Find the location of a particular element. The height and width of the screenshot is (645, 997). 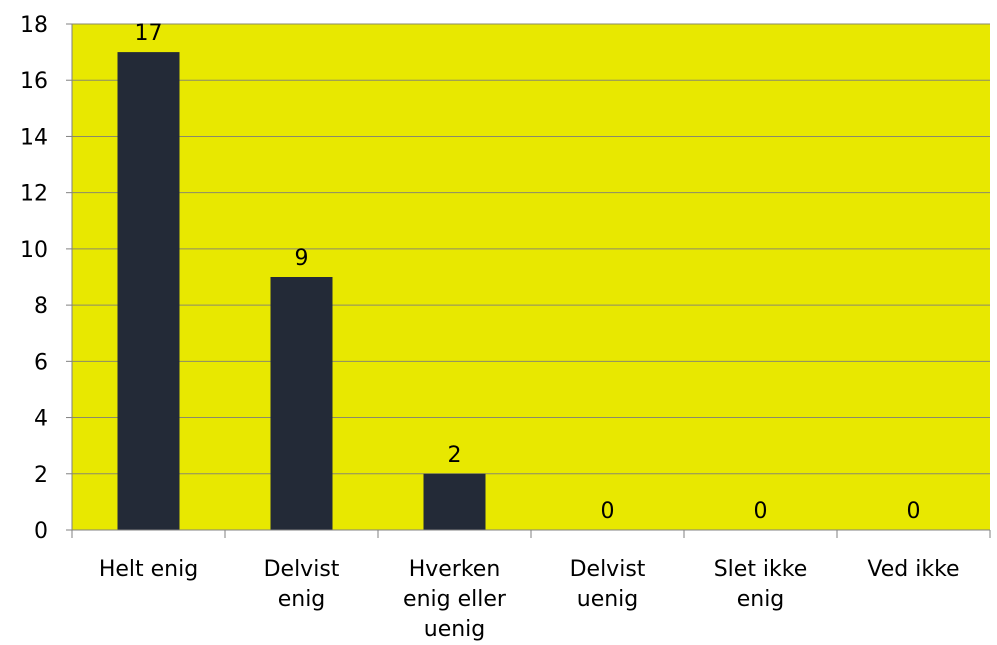

x-tick-label: Delvist enig is located at coordinates (302, 584).